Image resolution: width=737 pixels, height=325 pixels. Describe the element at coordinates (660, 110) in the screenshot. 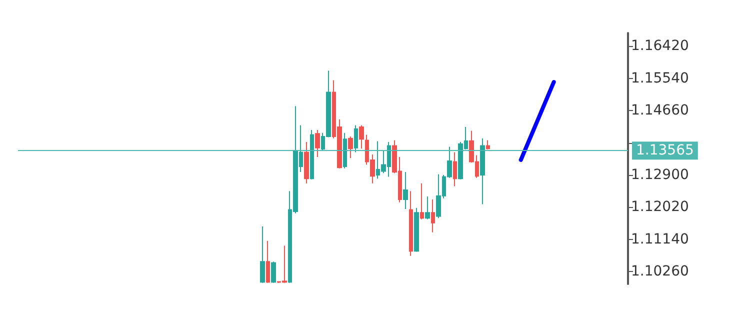

I see `y-tick-label: 1.14660` at that location.